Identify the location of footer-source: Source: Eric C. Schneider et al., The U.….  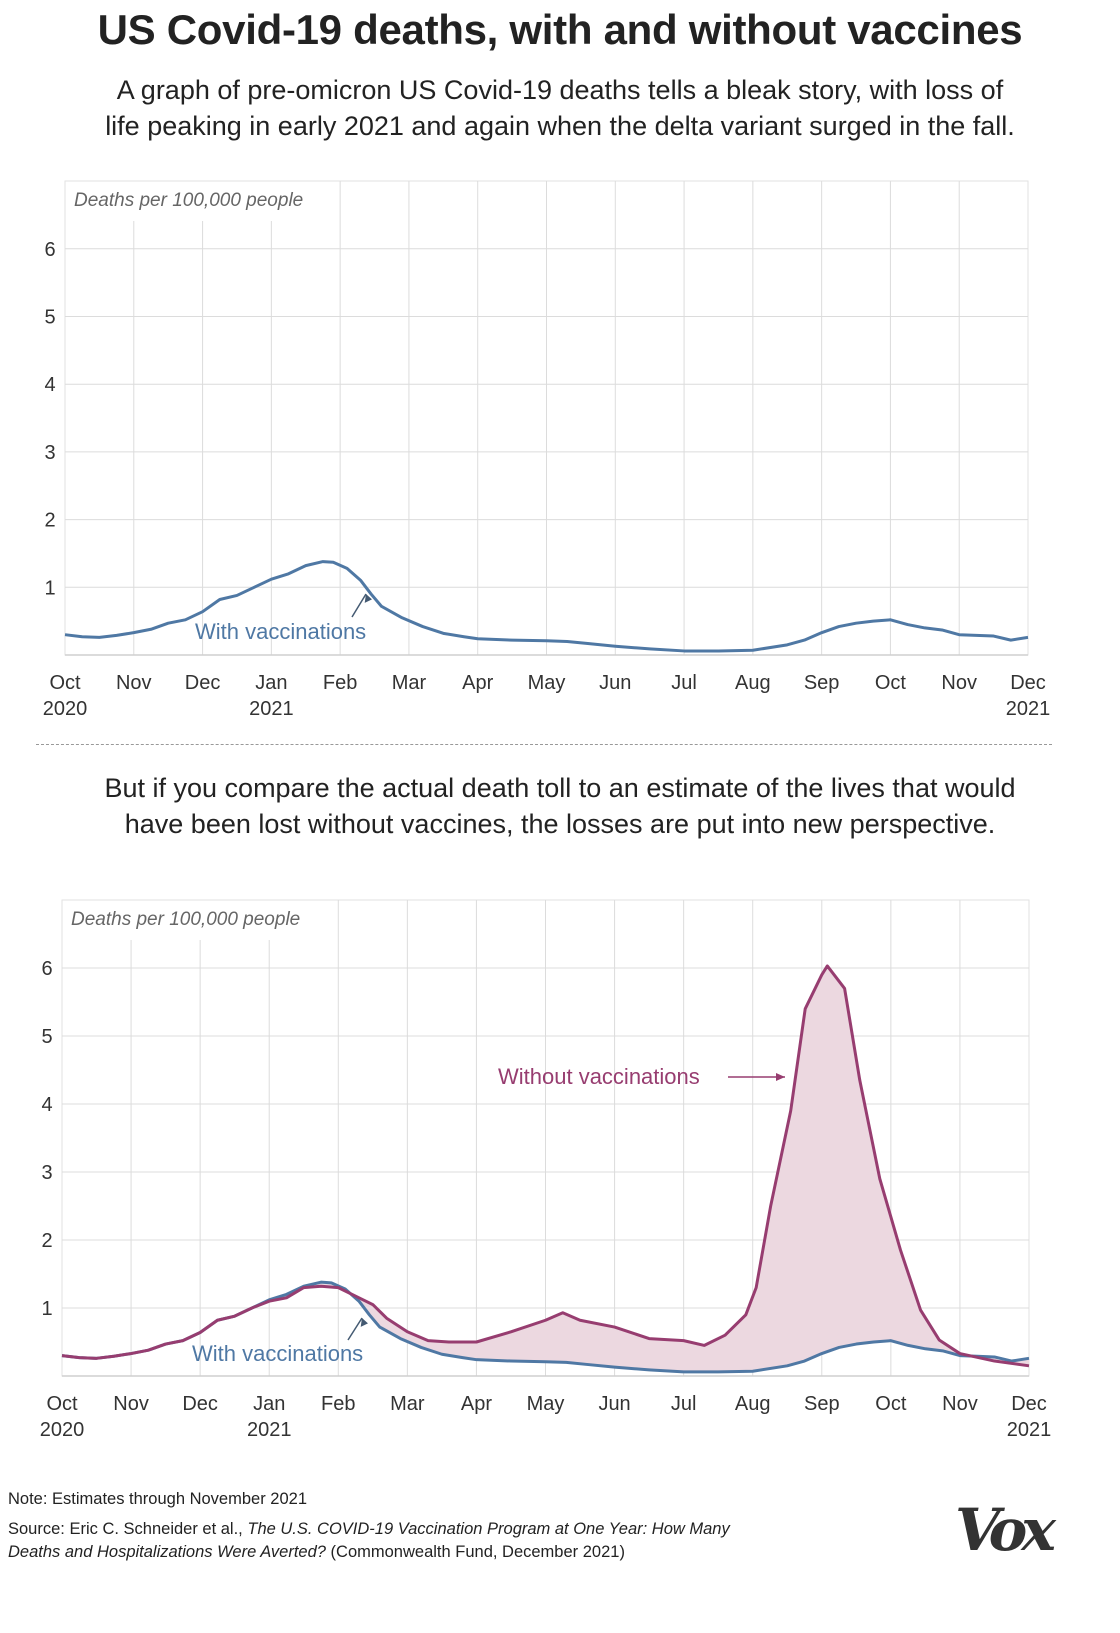
(388, 1541).